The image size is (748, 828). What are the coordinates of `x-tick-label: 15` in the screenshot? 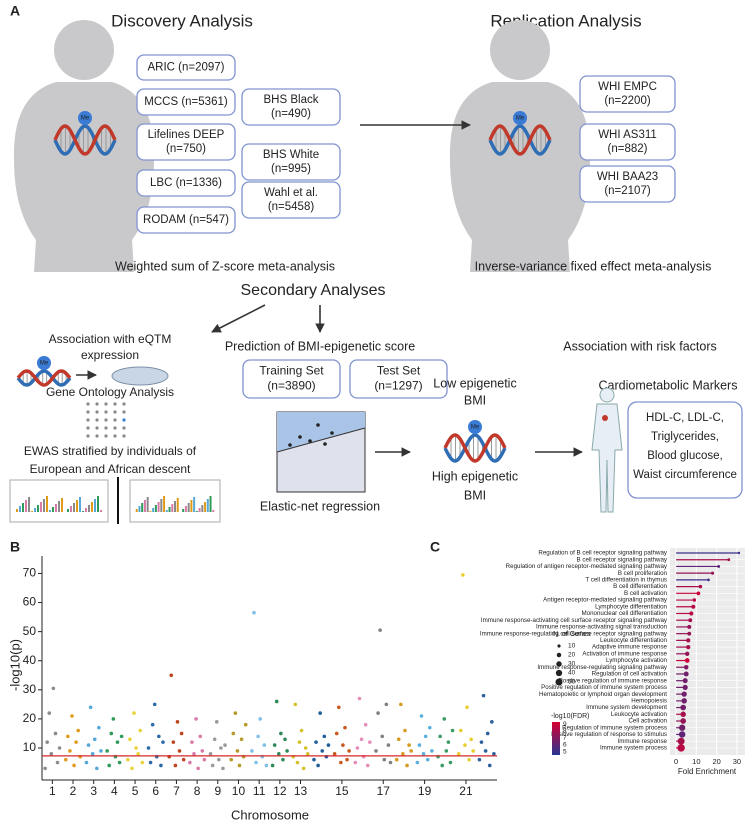 It's located at (342, 791).